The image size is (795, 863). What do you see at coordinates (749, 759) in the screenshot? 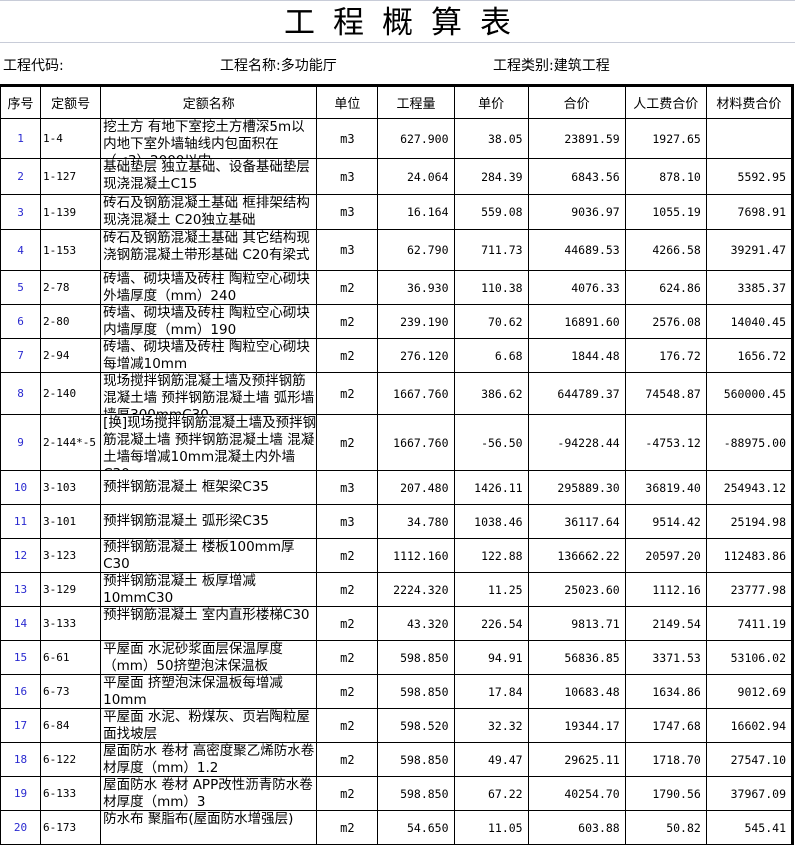
I see `cell-material: 27547.10` at bounding box center [749, 759].